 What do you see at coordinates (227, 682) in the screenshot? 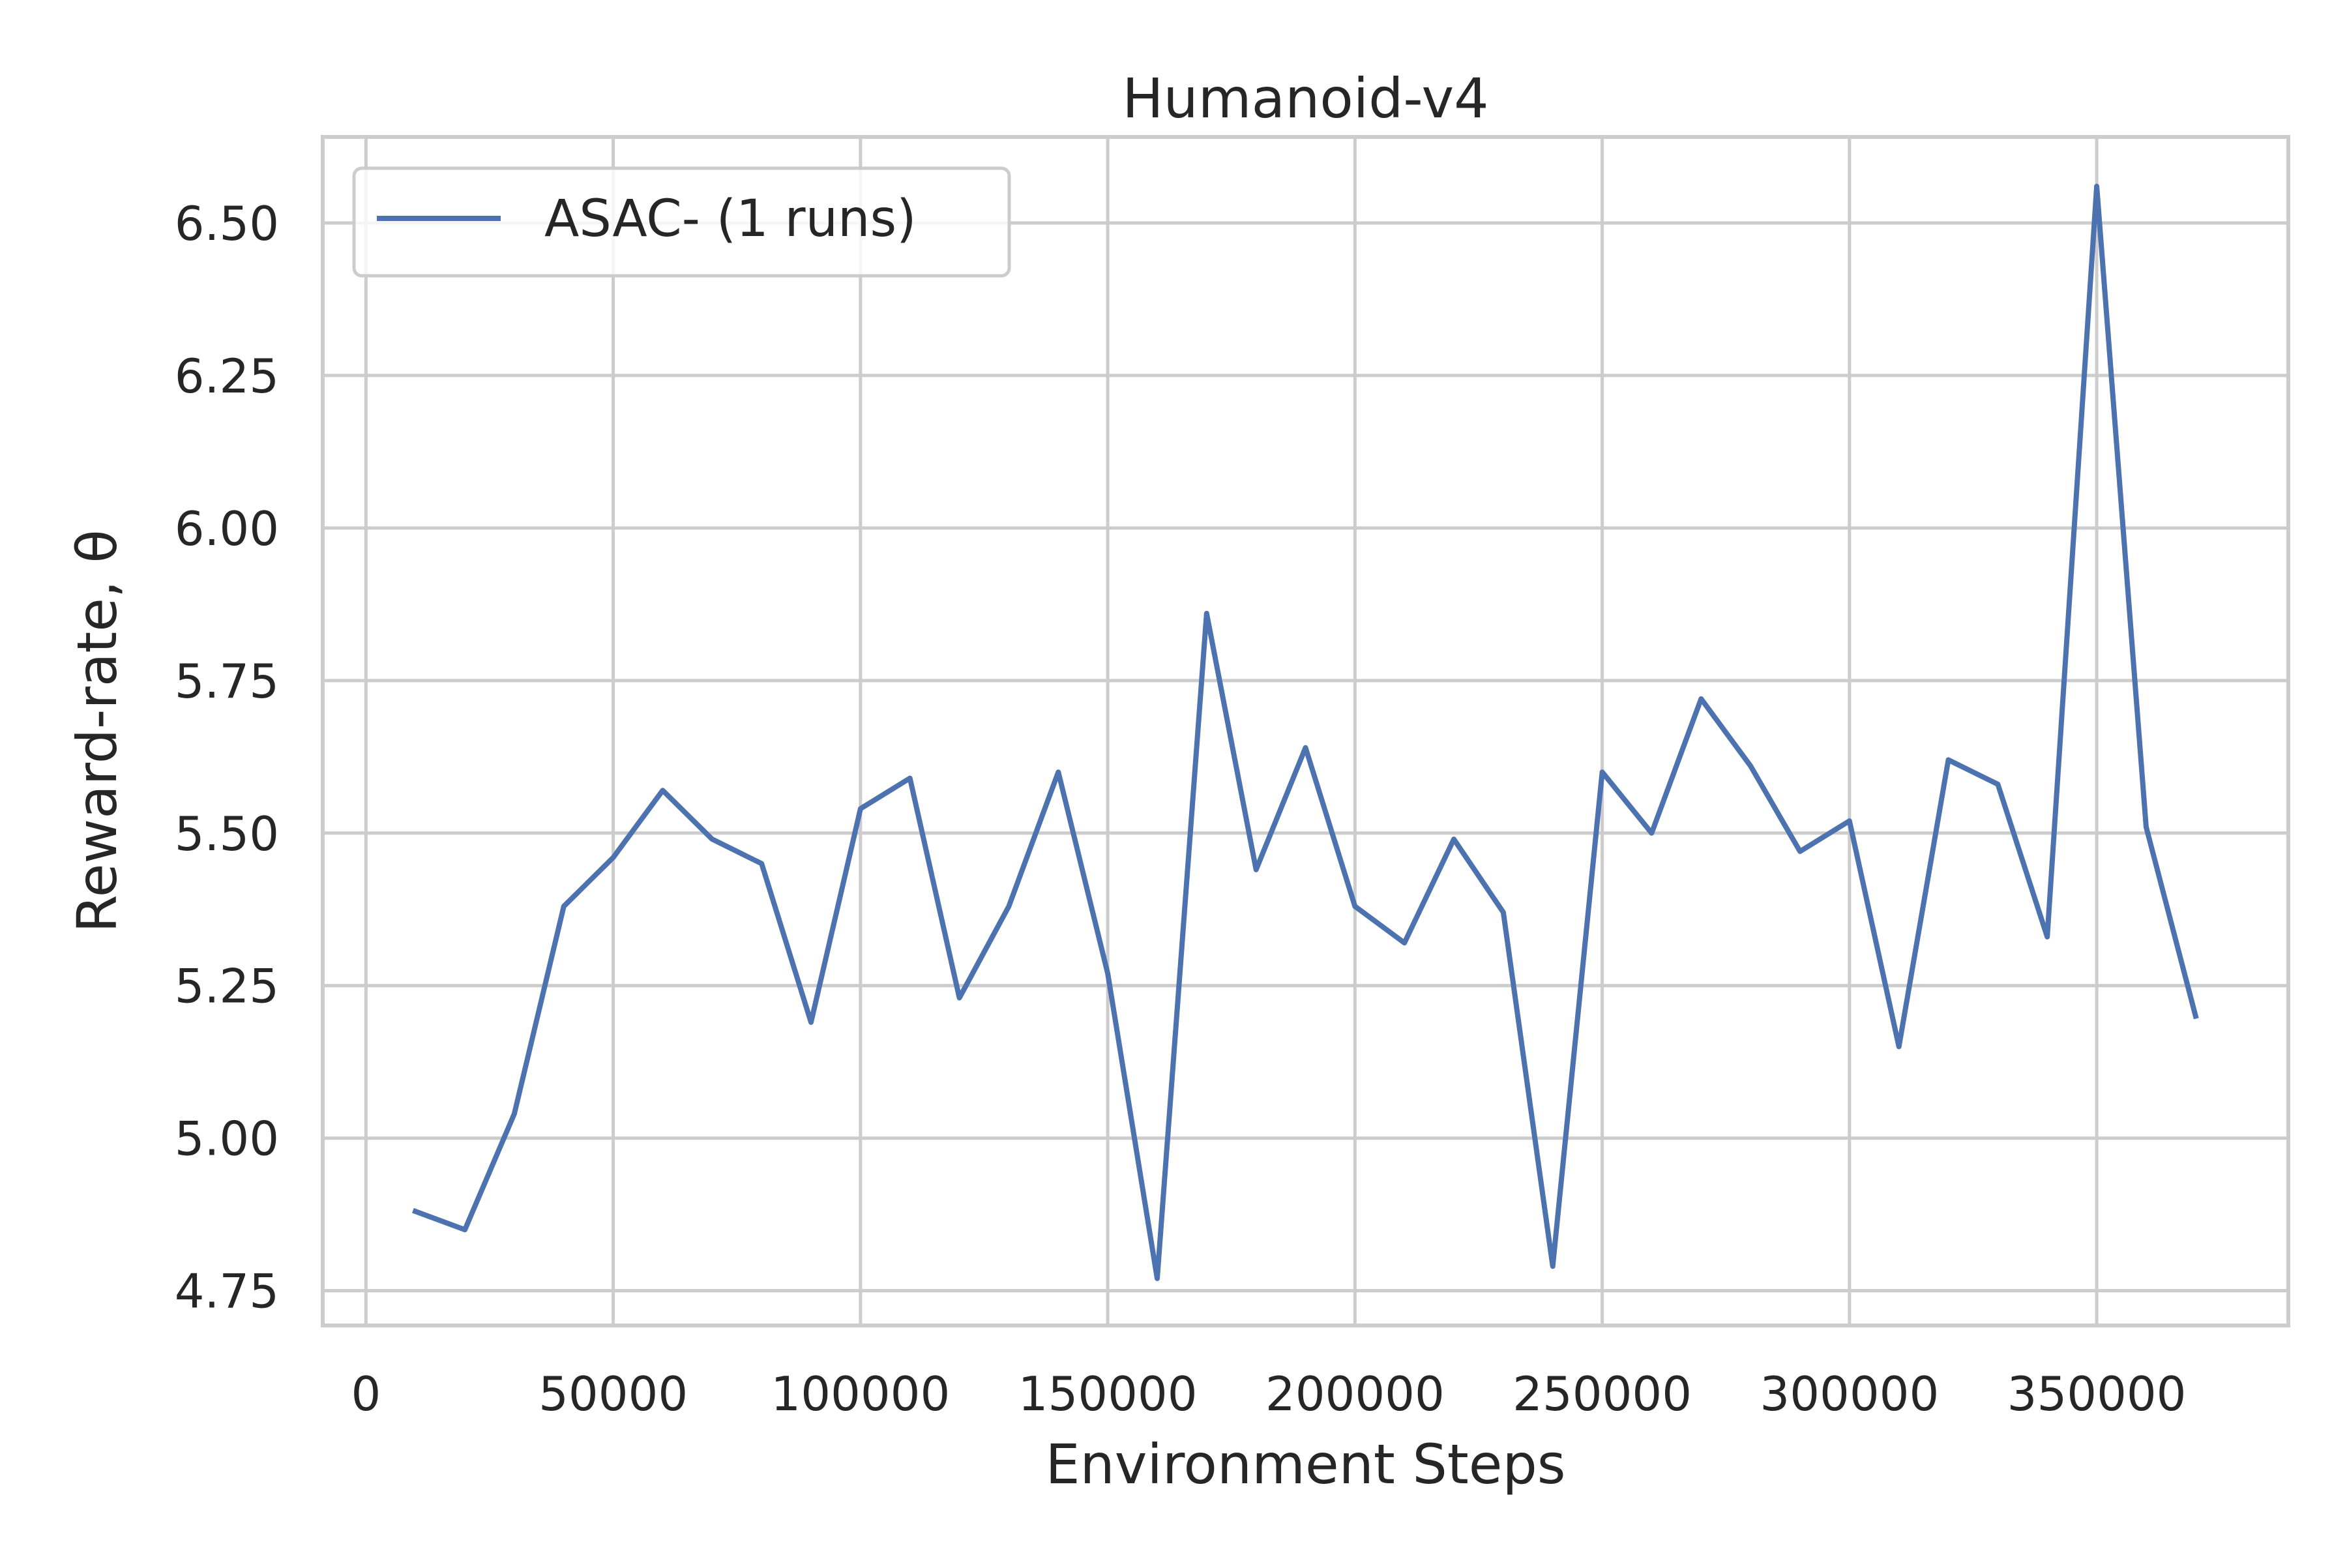
I see `y-tick-label: 5.75` at bounding box center [227, 682].